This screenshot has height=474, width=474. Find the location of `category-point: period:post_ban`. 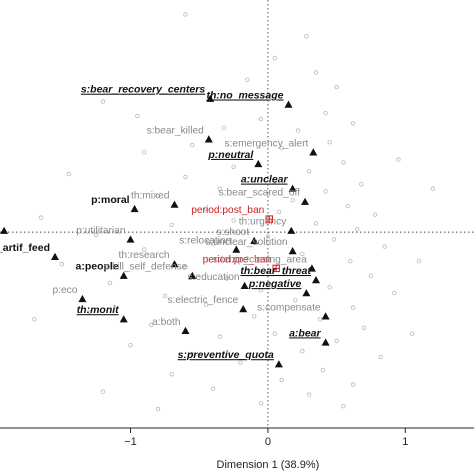

category-point: period:post_ban is located at coordinates (232, 214).